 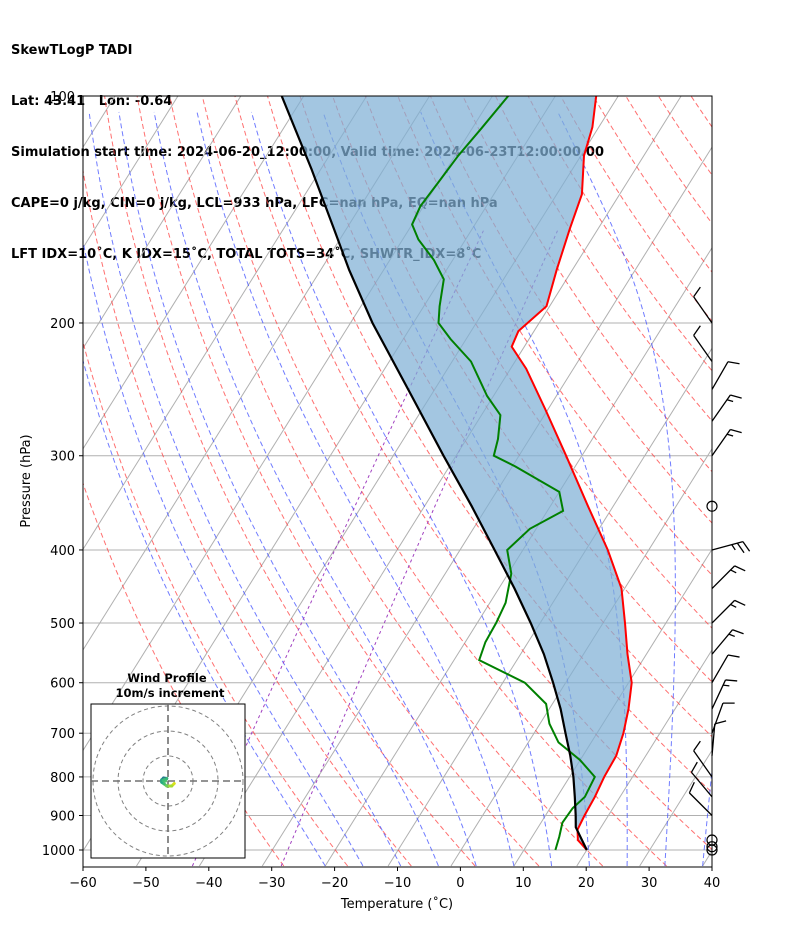 I want to click on hodograph, so click(x=168, y=781).